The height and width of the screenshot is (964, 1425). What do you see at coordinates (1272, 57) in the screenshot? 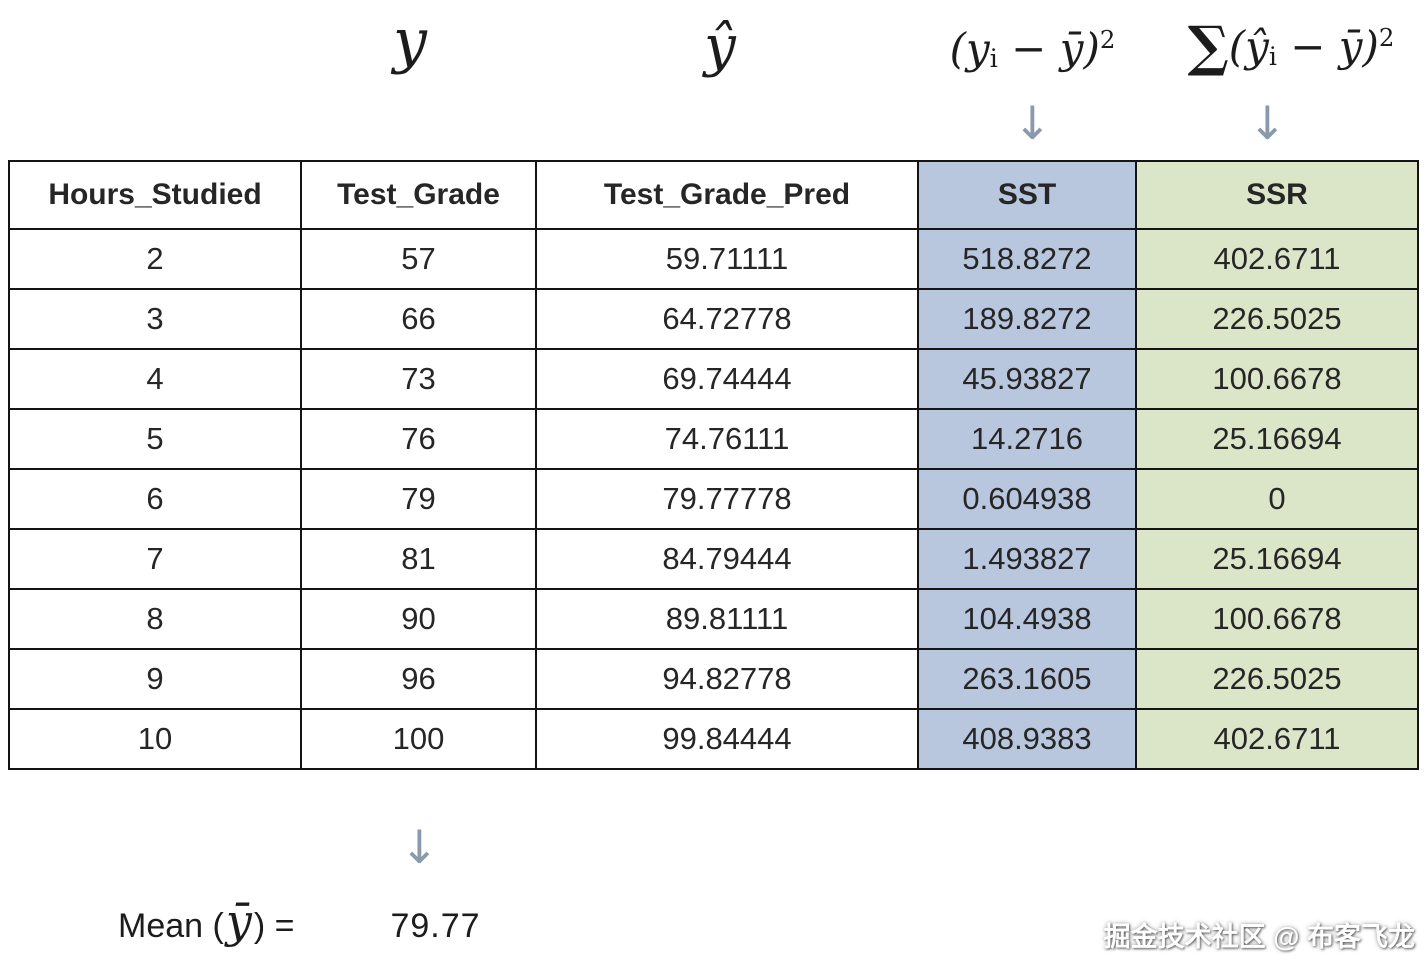
I see `ssr-formula-sub: i` at bounding box center [1272, 57].